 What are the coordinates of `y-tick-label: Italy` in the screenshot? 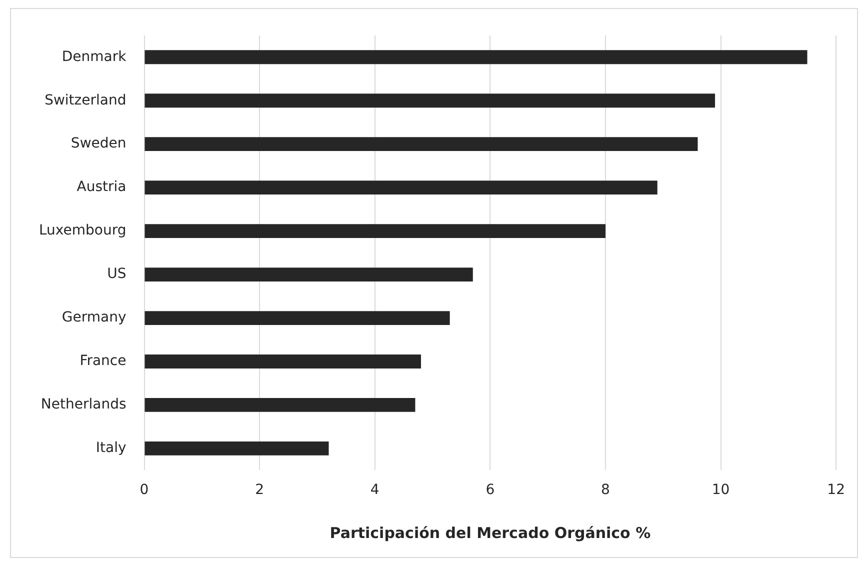 It's located at (111, 448).